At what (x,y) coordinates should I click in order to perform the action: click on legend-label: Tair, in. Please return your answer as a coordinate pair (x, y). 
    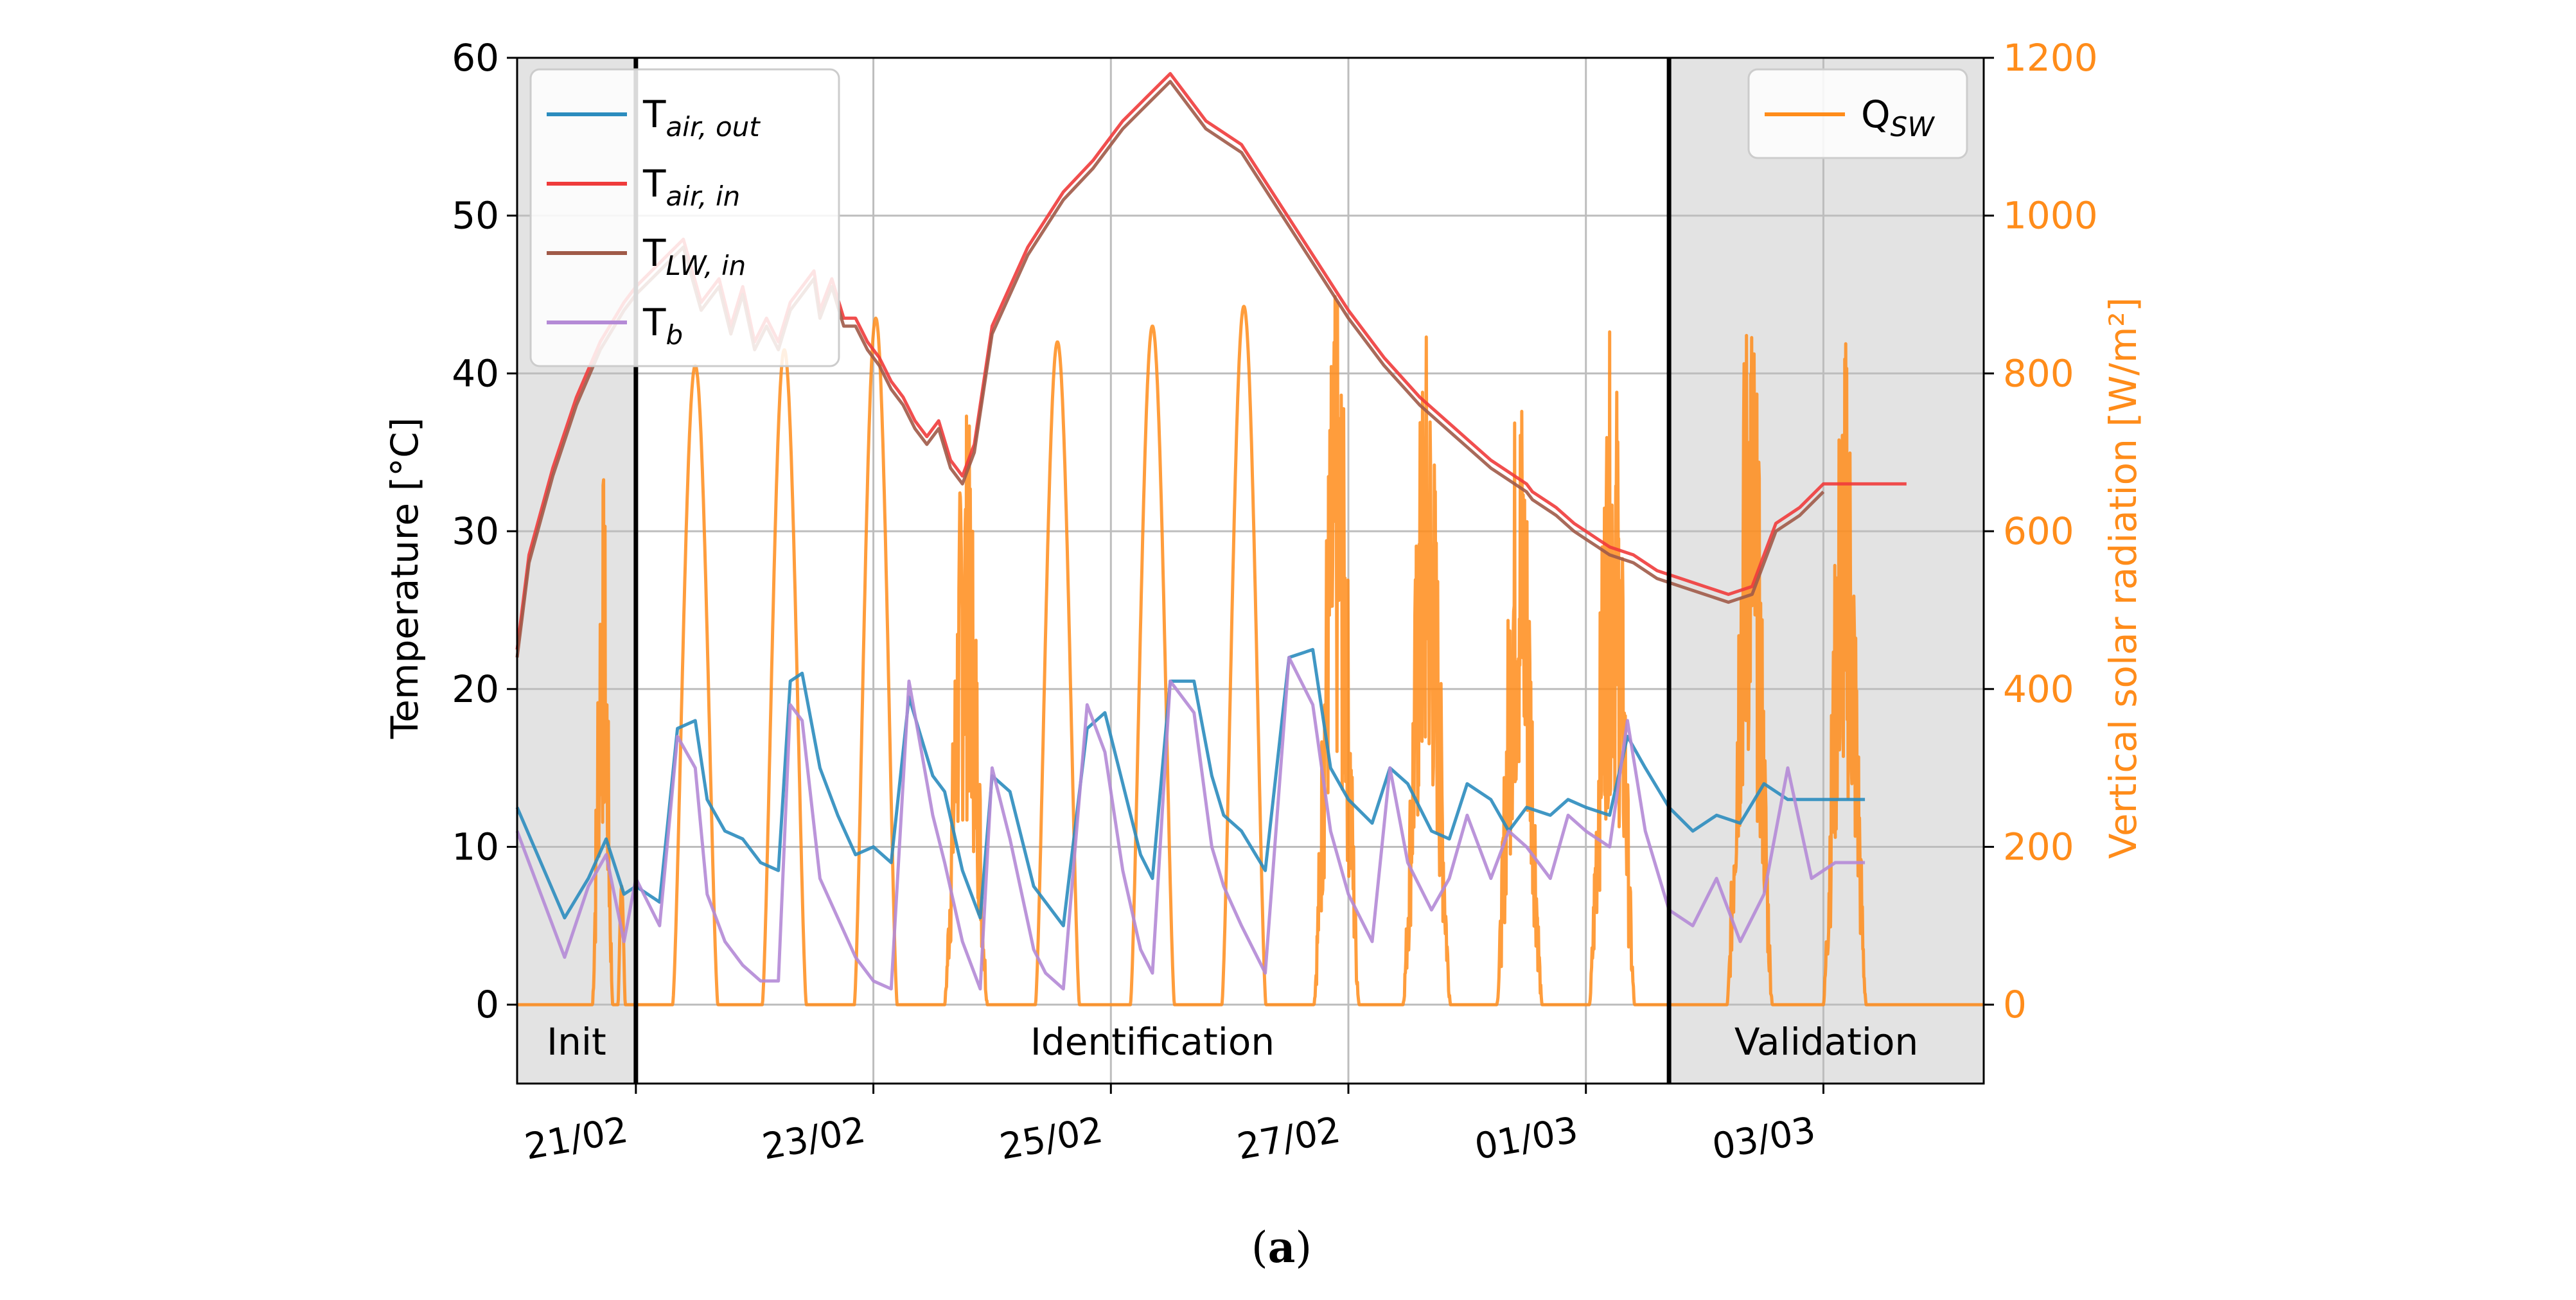
    Looking at the image, I should click on (691, 187).